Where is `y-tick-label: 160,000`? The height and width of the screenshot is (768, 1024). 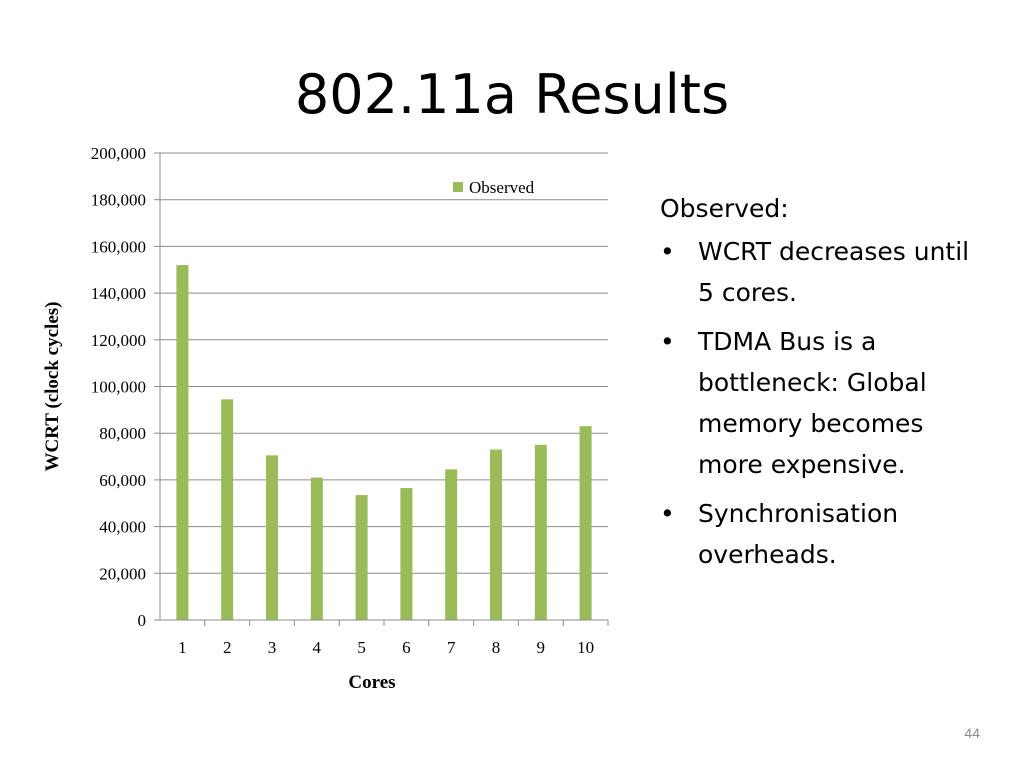 y-tick-label: 160,000 is located at coordinates (118, 246).